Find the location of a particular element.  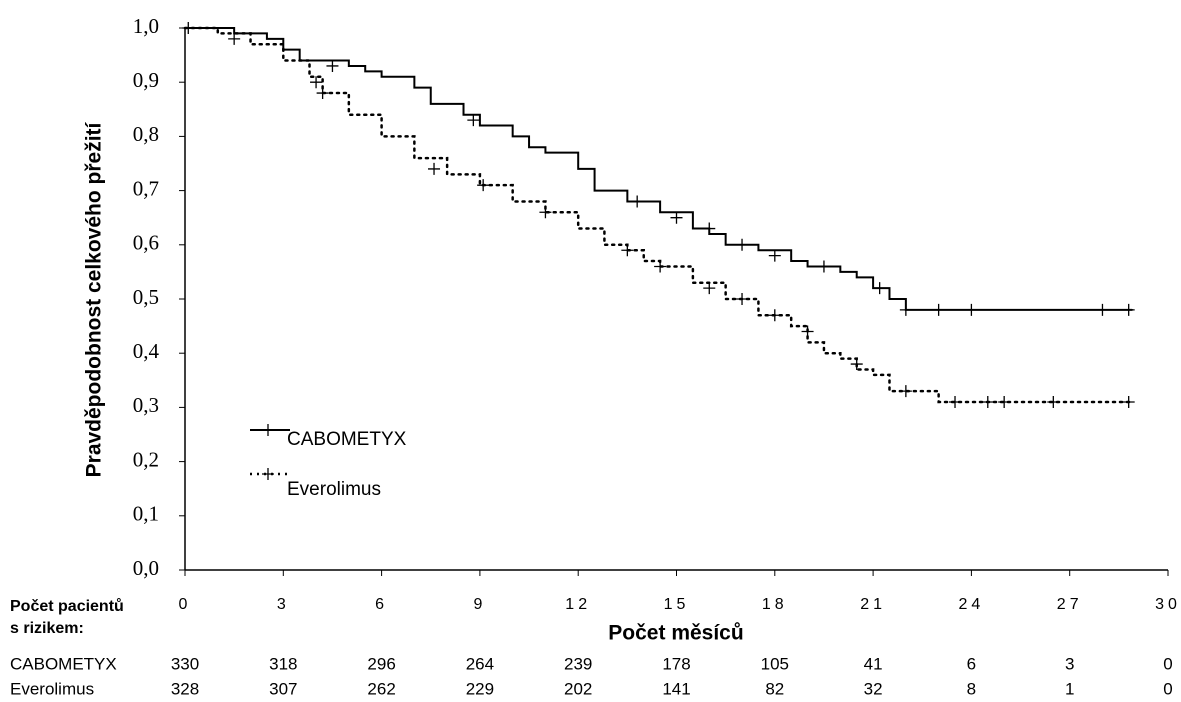

risk-count: 202 is located at coordinates (578, 688).